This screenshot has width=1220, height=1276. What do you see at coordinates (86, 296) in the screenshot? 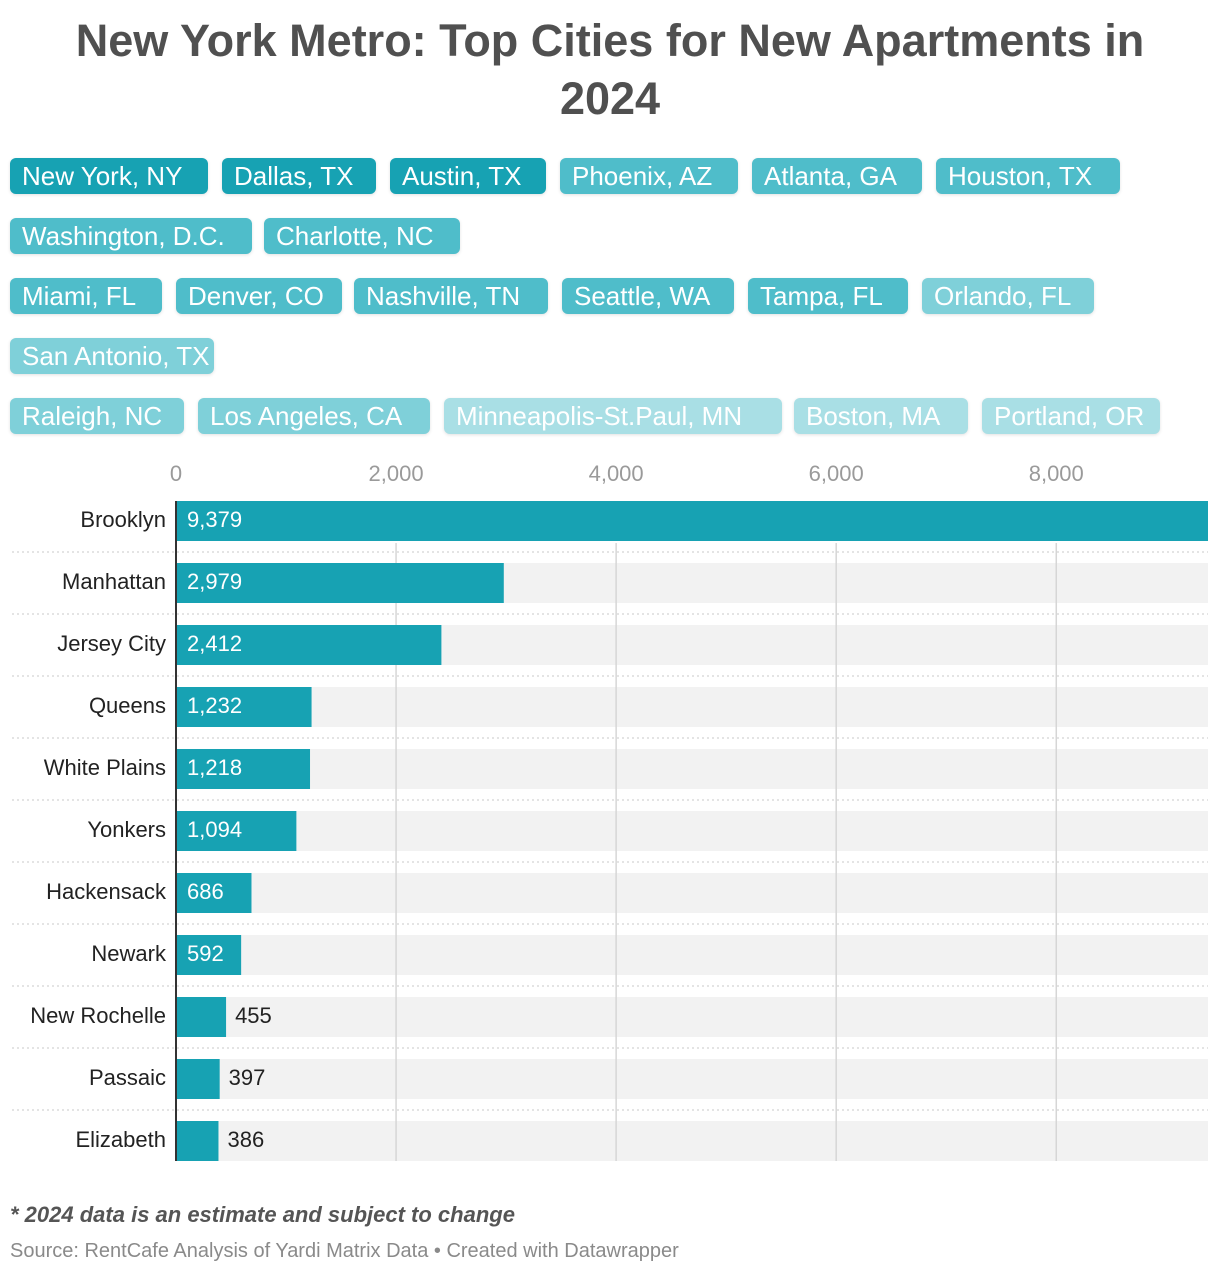
I see `city-tab: Miami, FL` at bounding box center [86, 296].